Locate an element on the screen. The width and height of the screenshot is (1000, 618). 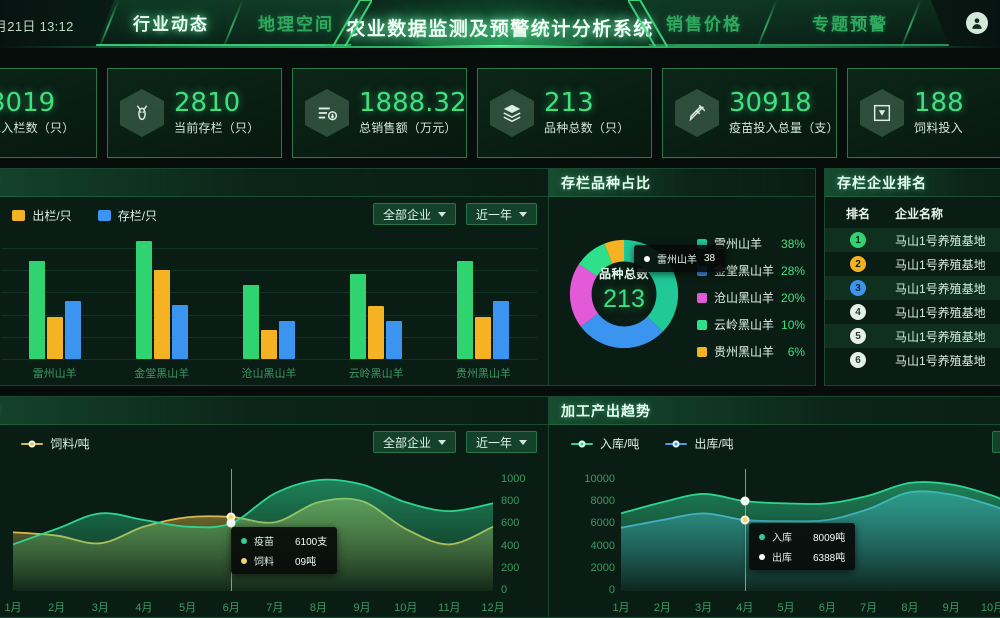
tooltip-row: 出库 6388吨 is located at coordinates (802, 556).